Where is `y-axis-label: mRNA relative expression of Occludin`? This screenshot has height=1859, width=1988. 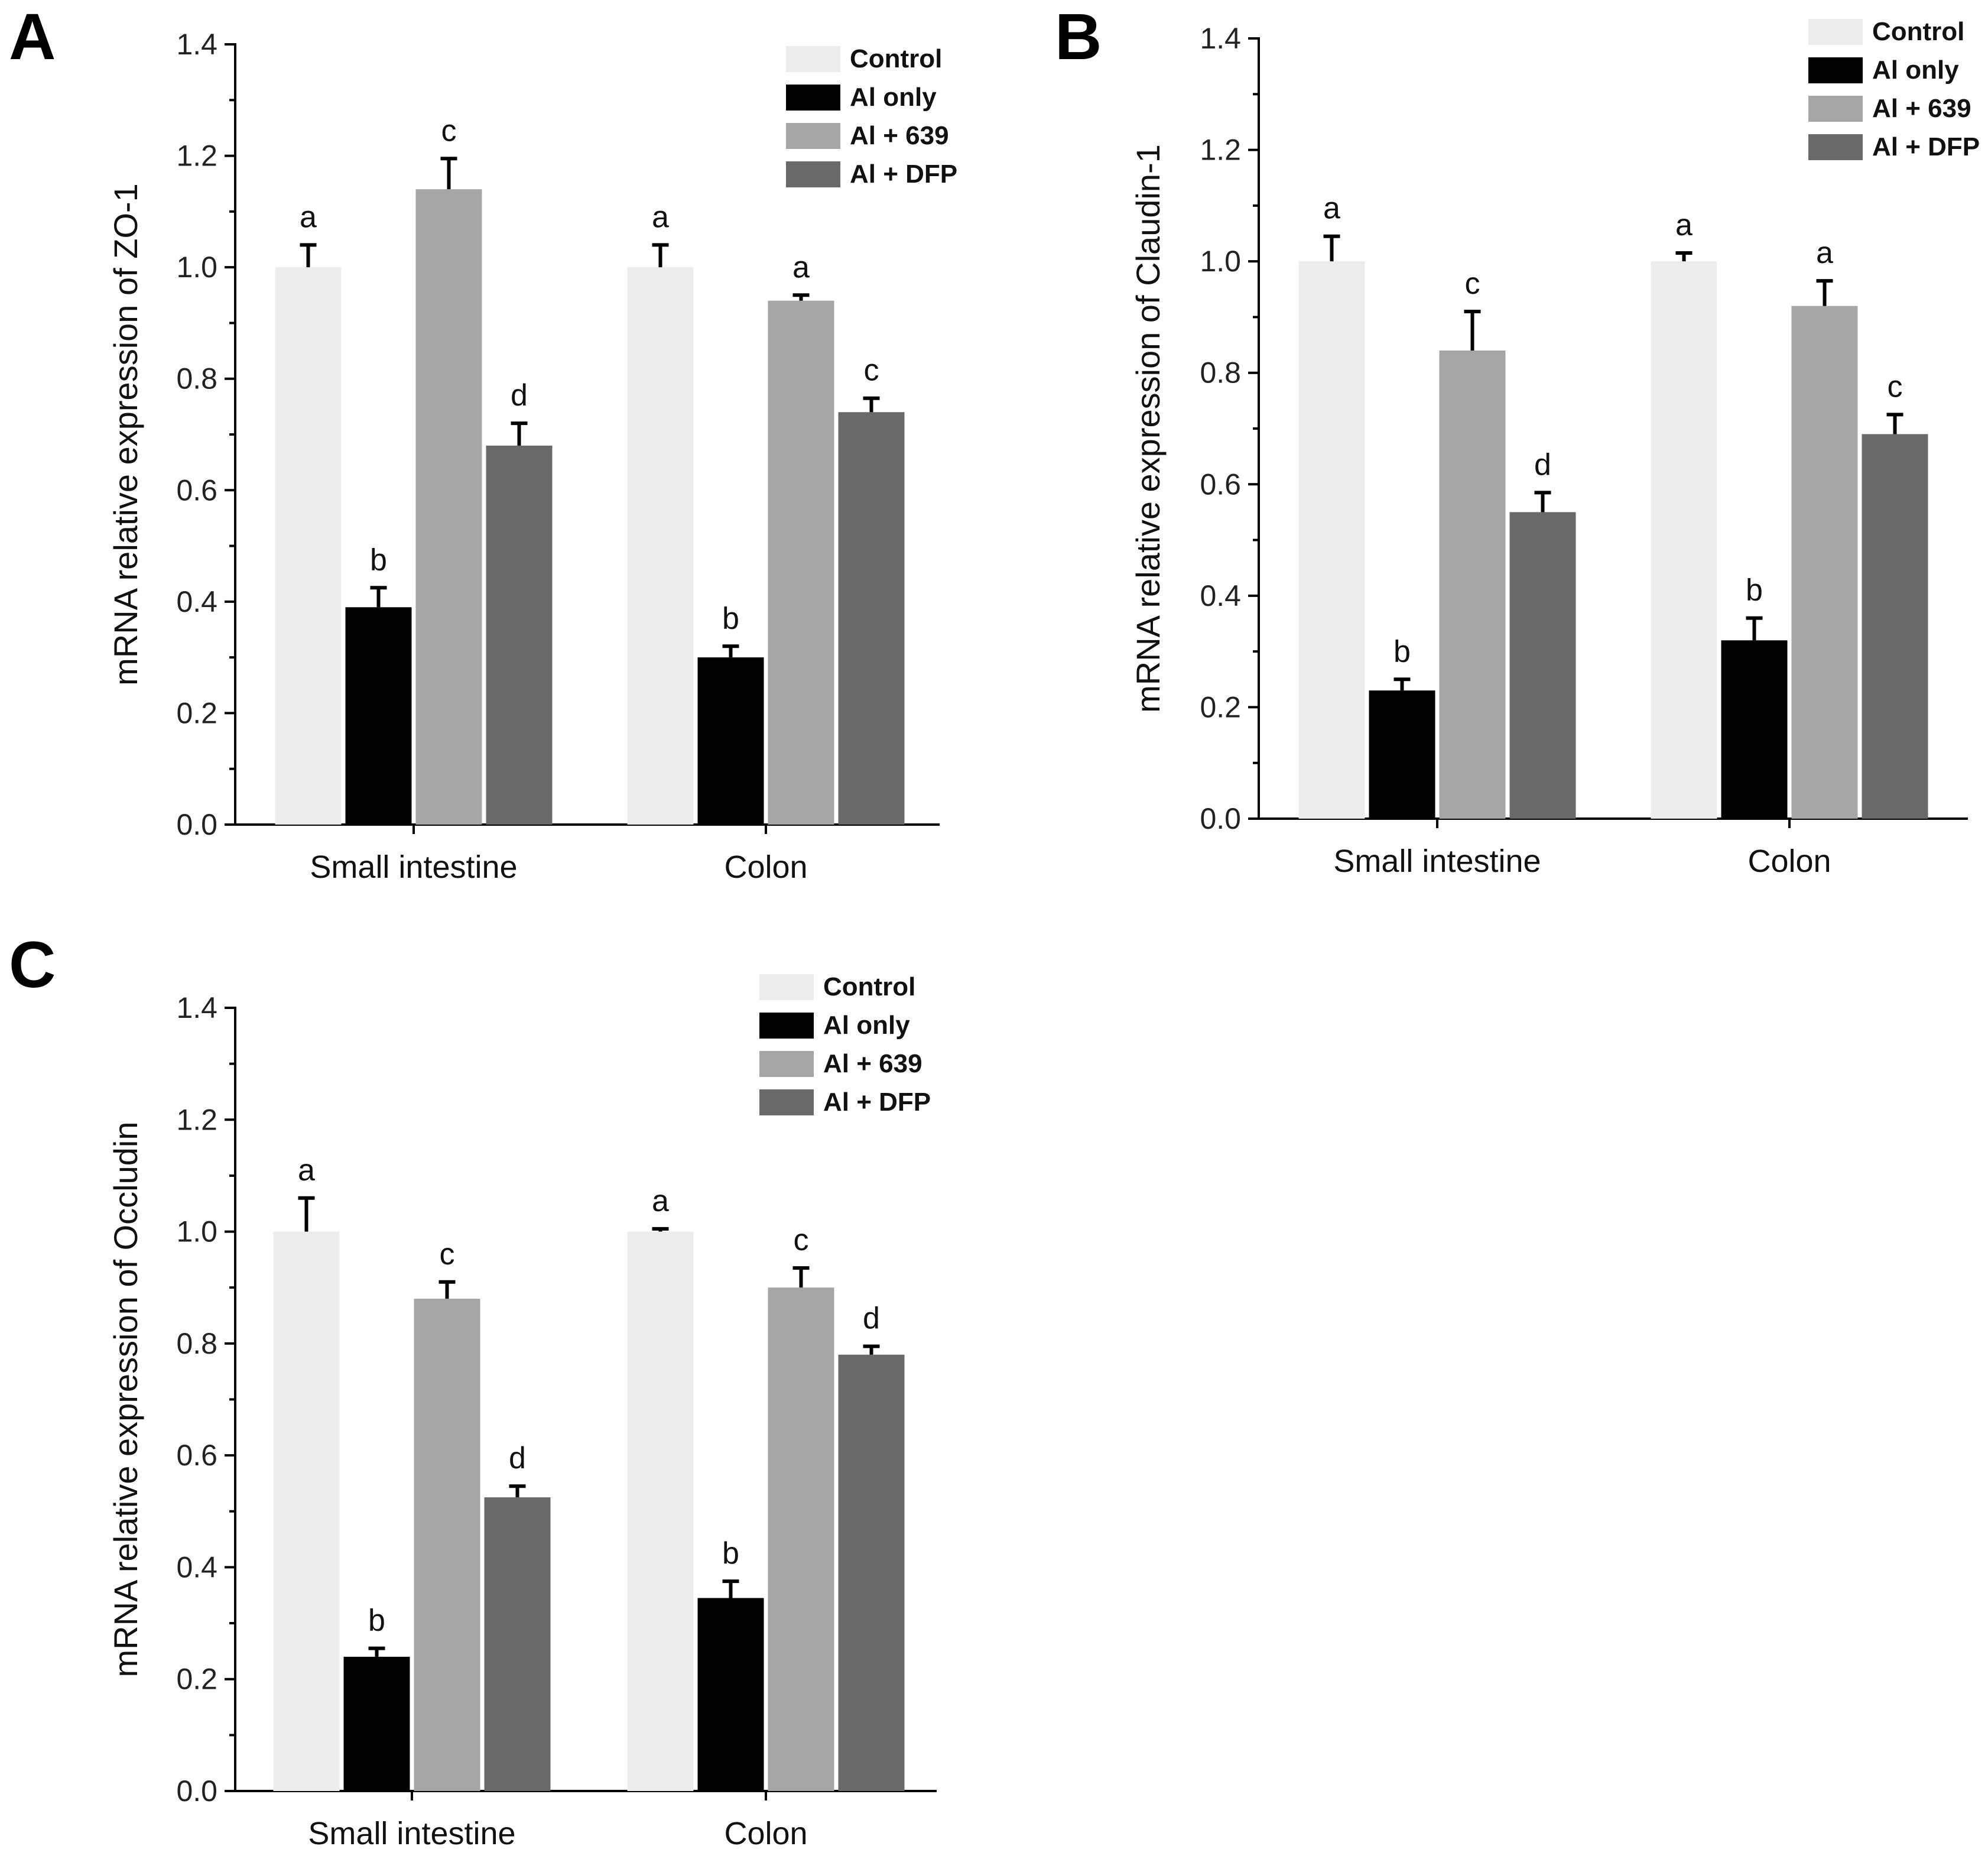 y-axis-label: mRNA relative expression of Occludin is located at coordinates (126, 1400).